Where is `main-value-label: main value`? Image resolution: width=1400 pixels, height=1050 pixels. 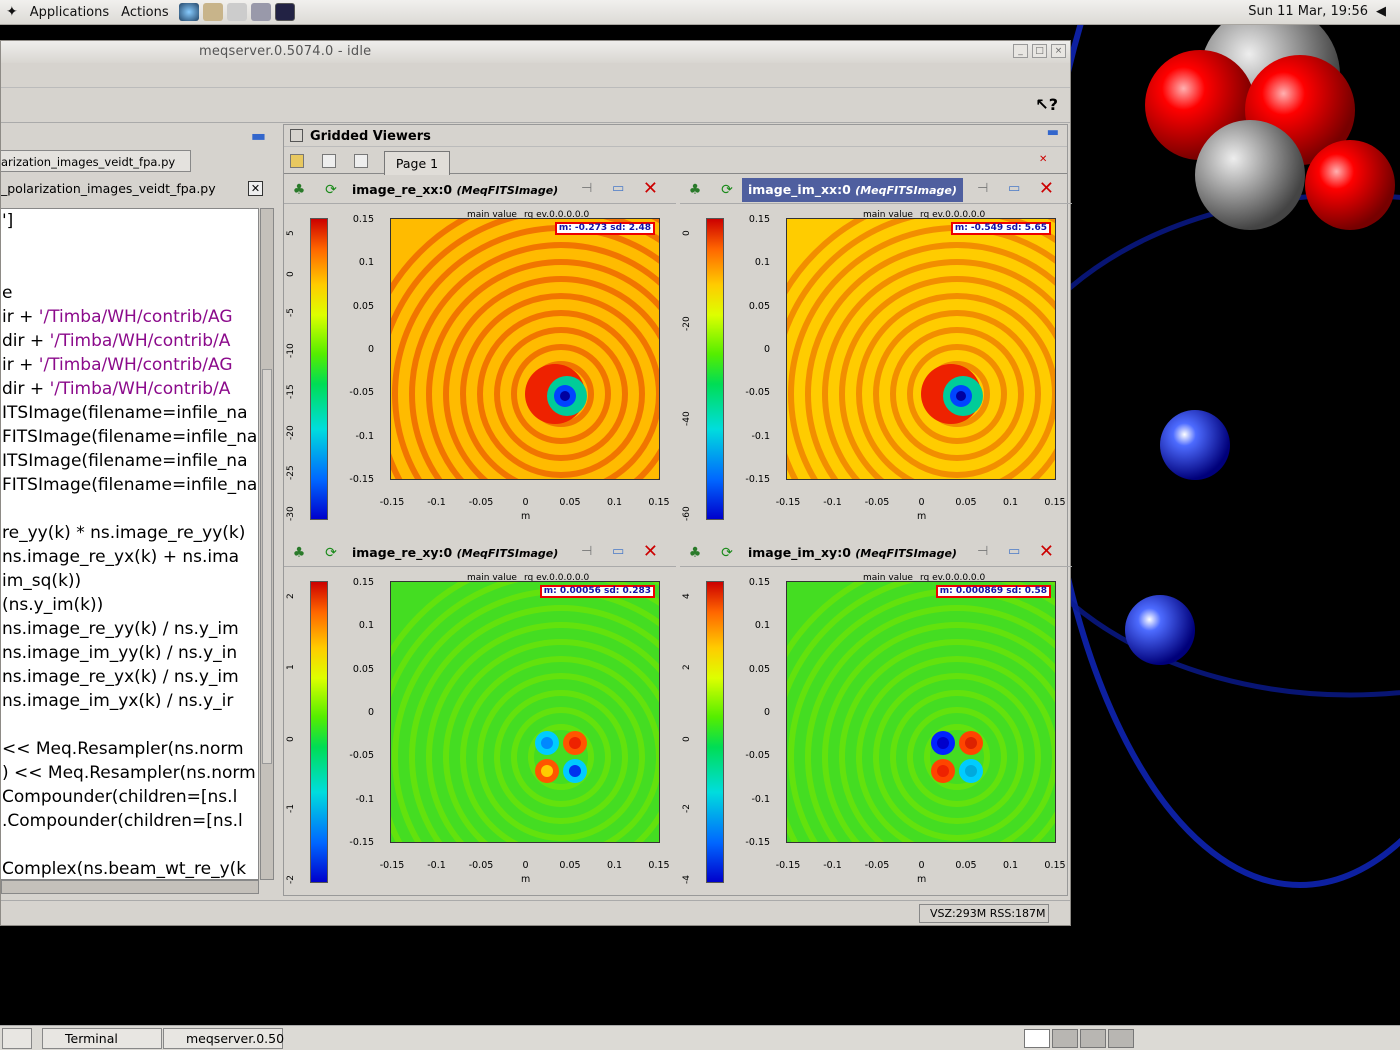 main-value-label: main value is located at coordinates (492, 578).